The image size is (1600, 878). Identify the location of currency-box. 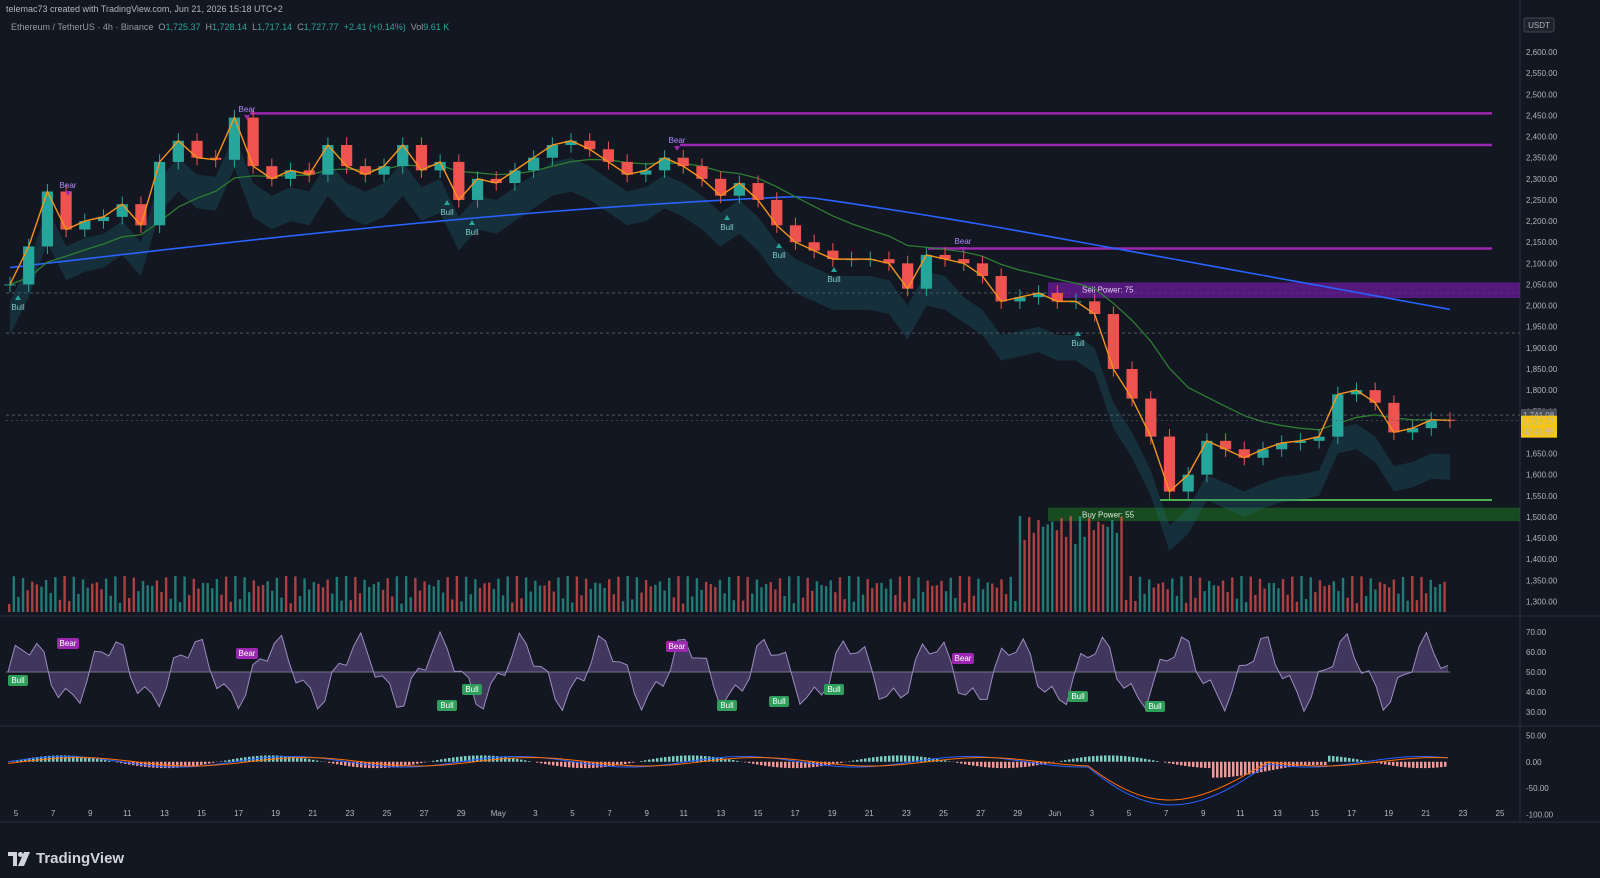
(1539, 25).